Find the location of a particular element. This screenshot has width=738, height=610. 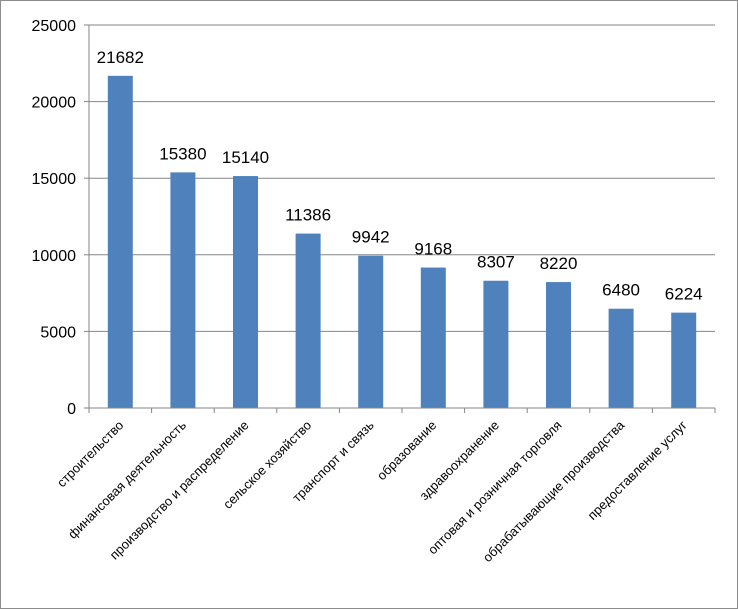

data-label: 8220 is located at coordinates (559, 263).